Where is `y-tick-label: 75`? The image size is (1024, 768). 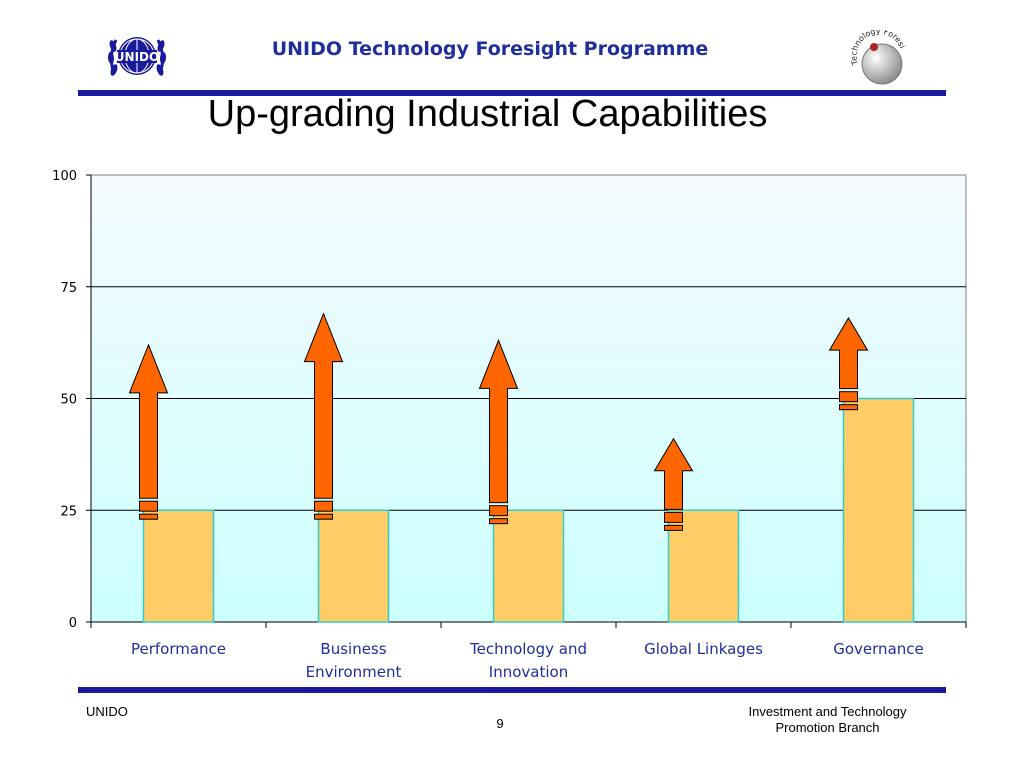
y-tick-label: 75 is located at coordinates (68, 288).